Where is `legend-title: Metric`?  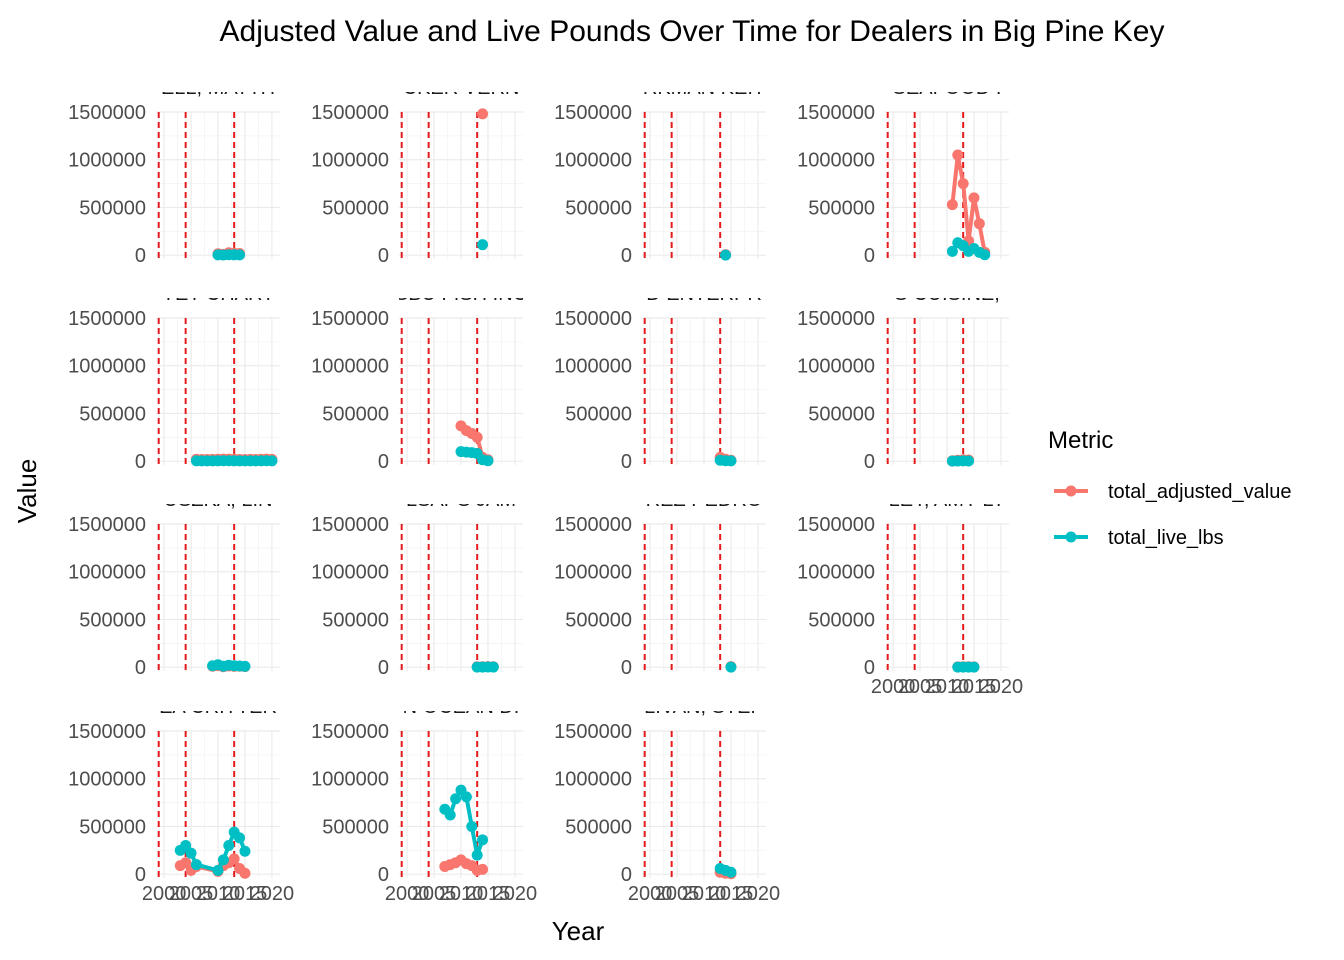
legend-title: Metric is located at coordinates (1080, 440).